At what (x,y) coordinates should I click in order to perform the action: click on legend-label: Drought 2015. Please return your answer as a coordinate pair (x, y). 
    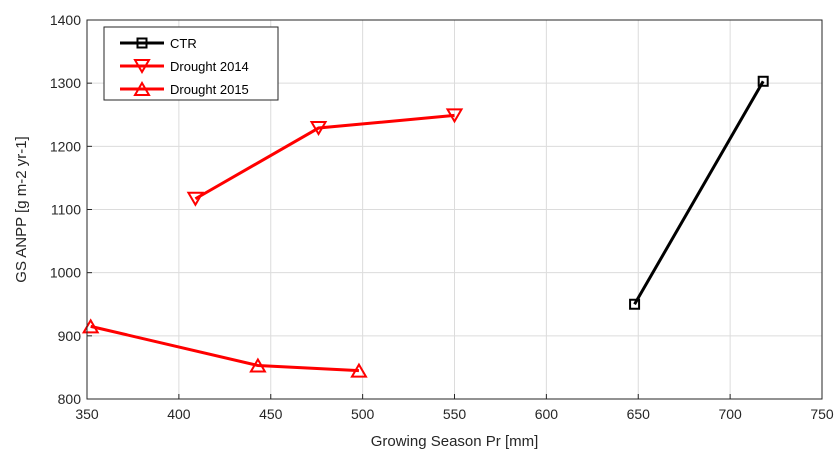
    Looking at the image, I should click on (209, 89).